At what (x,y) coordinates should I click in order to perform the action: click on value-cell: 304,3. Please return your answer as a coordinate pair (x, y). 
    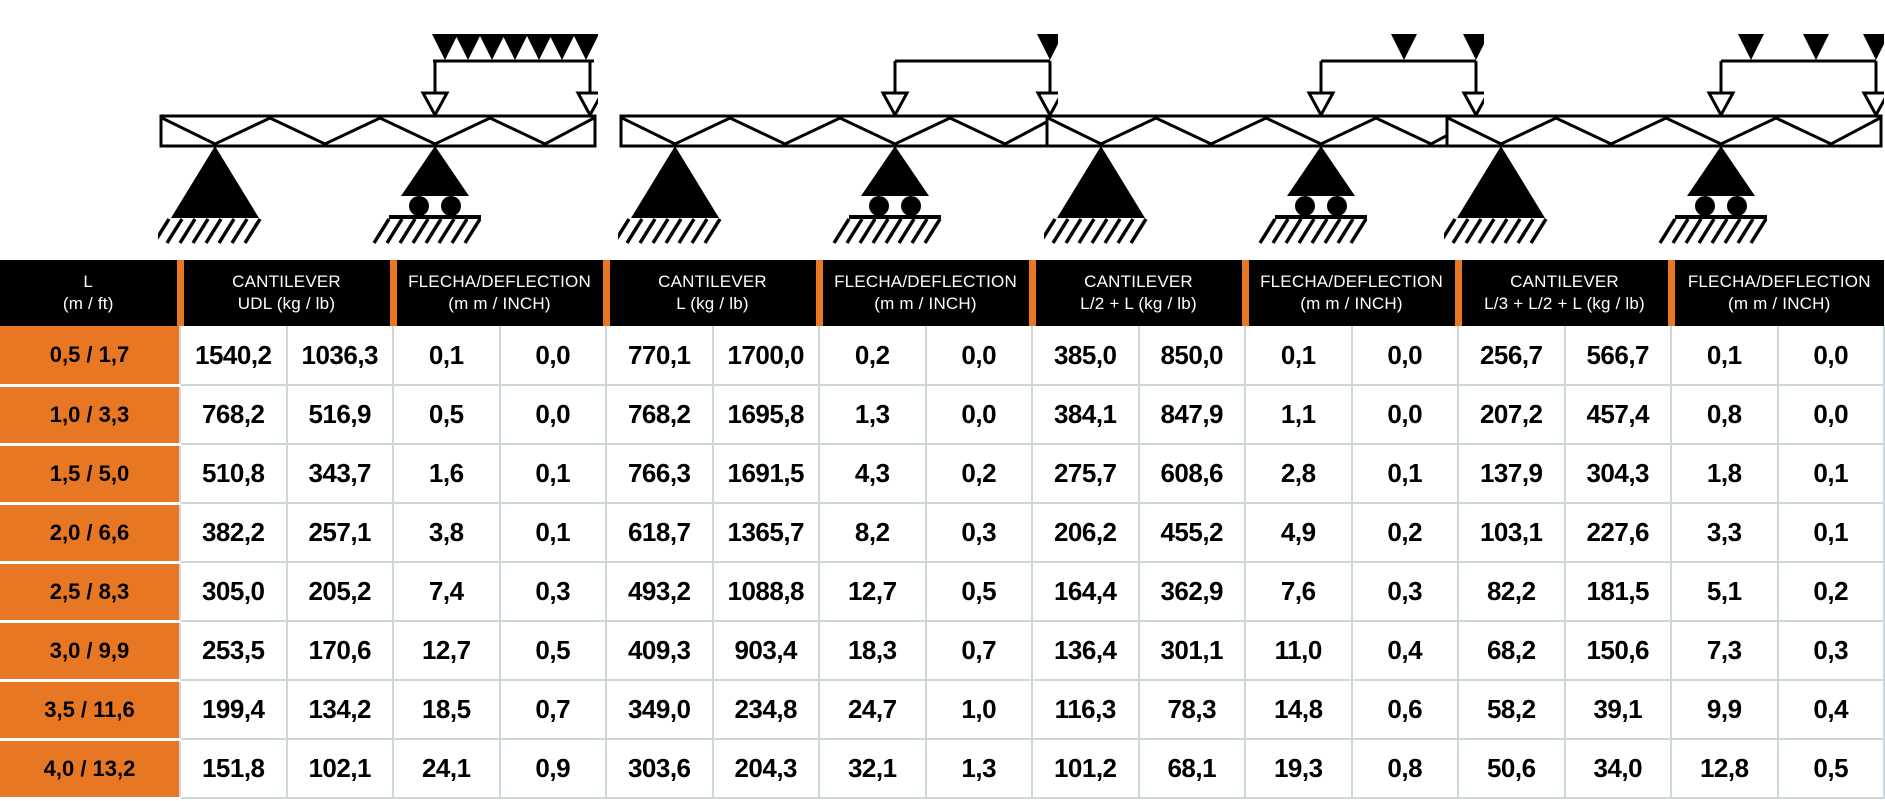
    Looking at the image, I should click on (1617, 473).